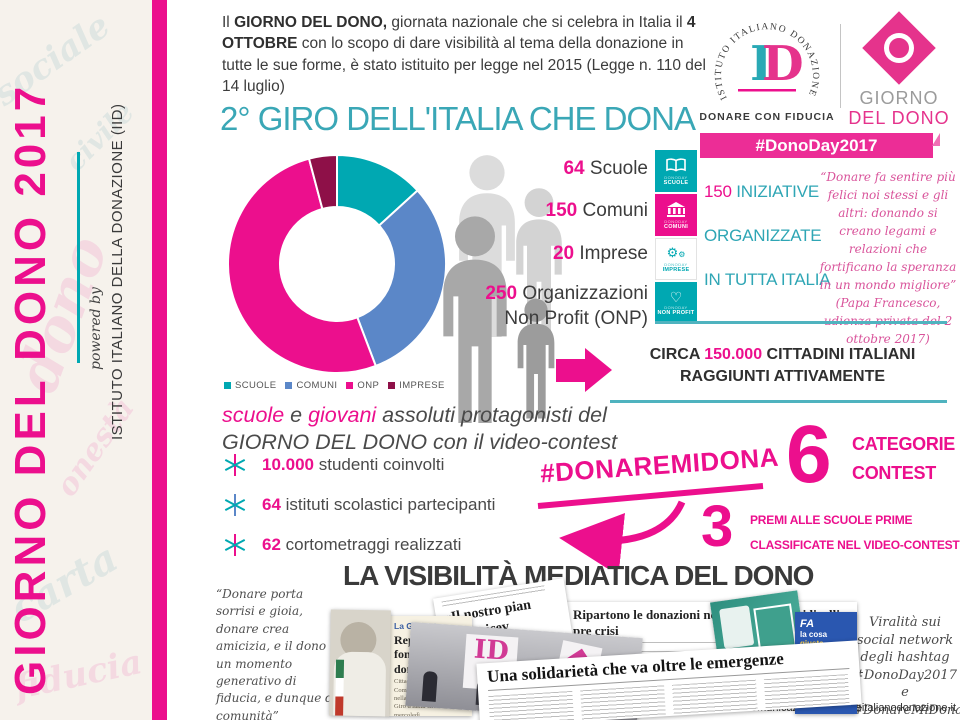 The height and width of the screenshot is (720, 960). What do you see at coordinates (459, 33) in the screenshot?
I see `intro-bold-date: 4 OTTOBRE` at bounding box center [459, 33].